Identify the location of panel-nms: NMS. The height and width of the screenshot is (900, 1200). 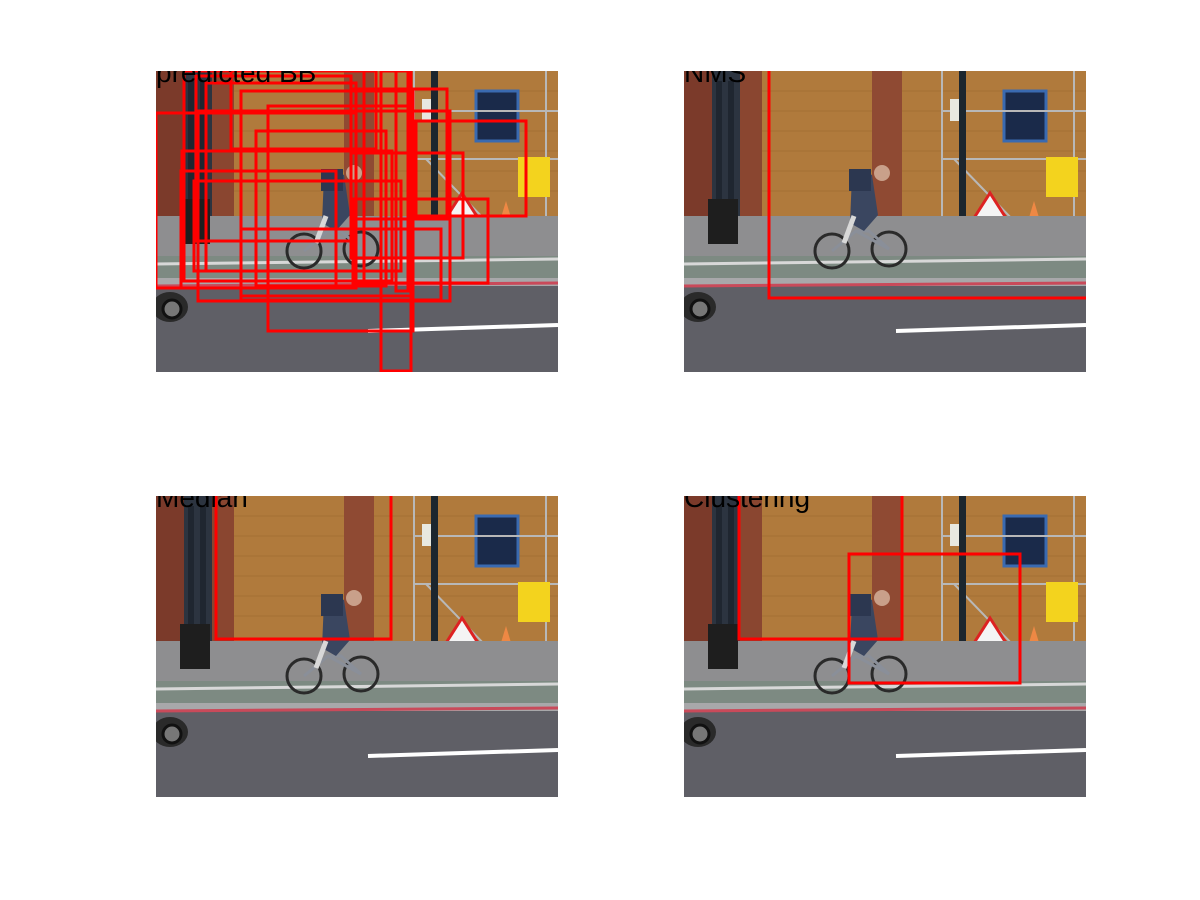
(885, 221).